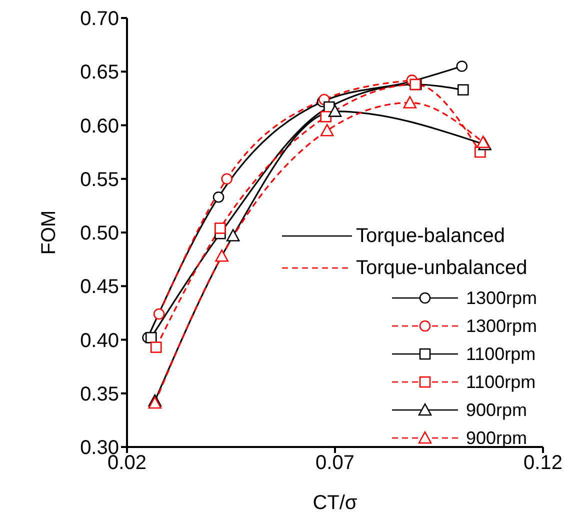  Describe the element at coordinates (543, 463) in the screenshot. I see `x-tick-label: 0.12` at that location.